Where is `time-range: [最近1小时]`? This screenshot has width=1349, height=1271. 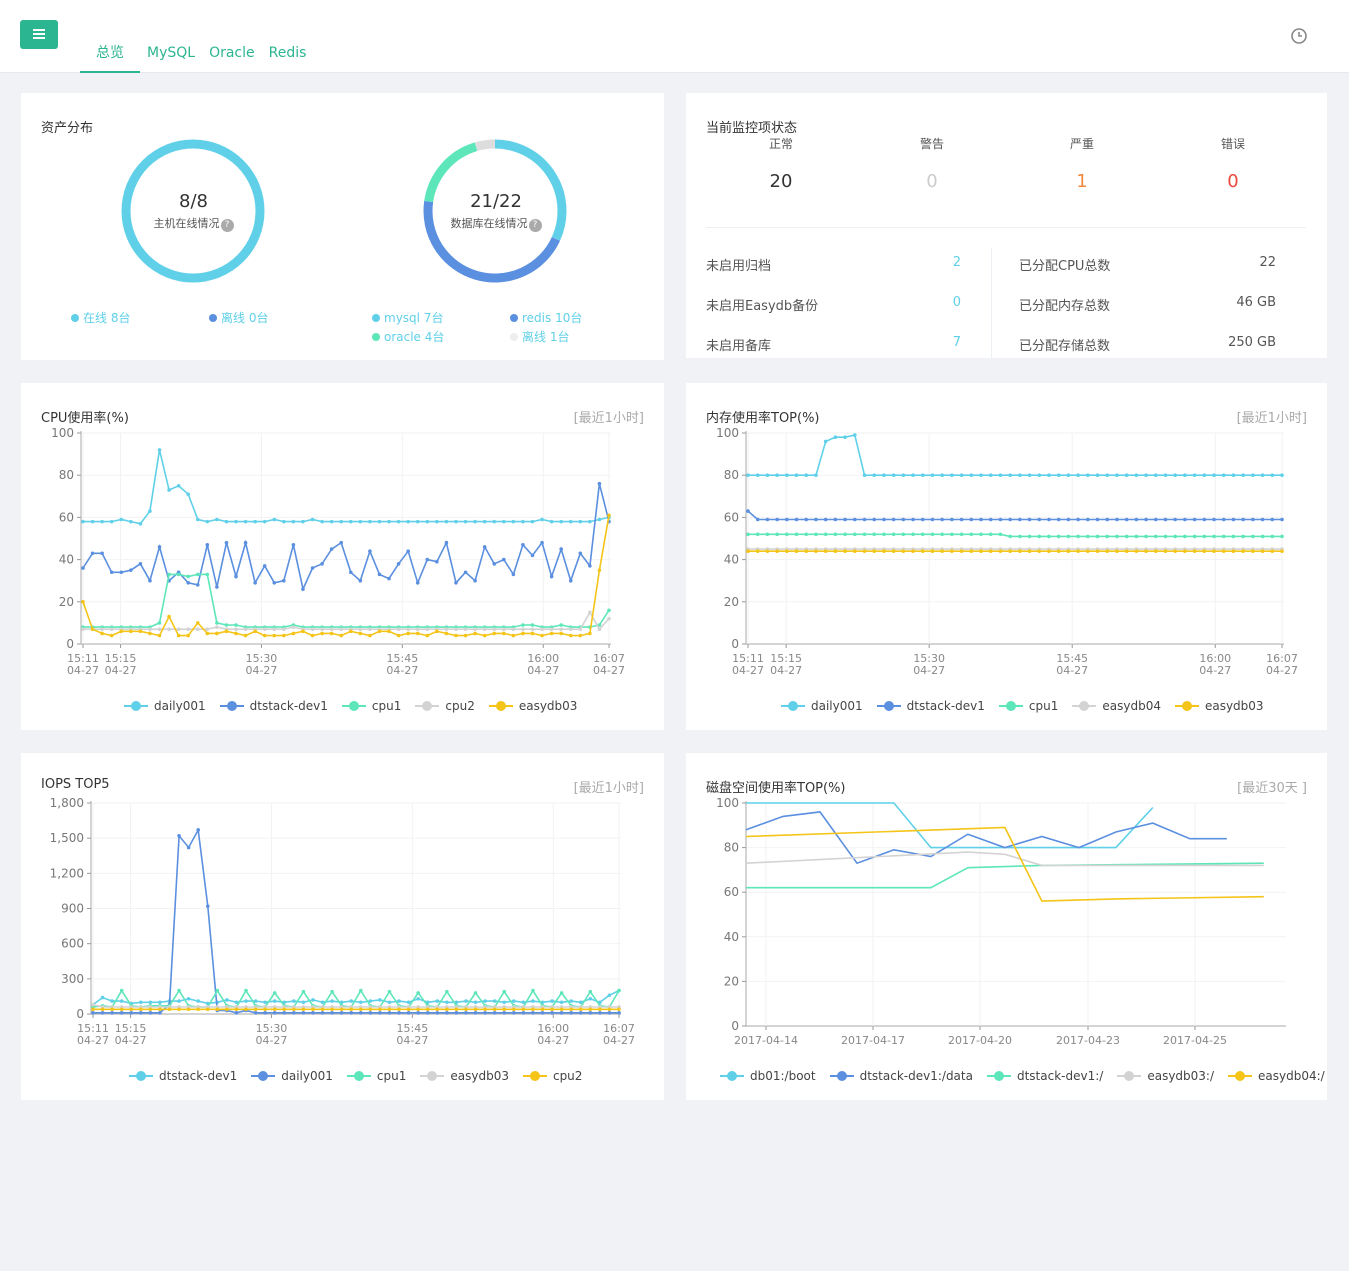 time-range: [最近1小时] is located at coordinates (1271, 418).